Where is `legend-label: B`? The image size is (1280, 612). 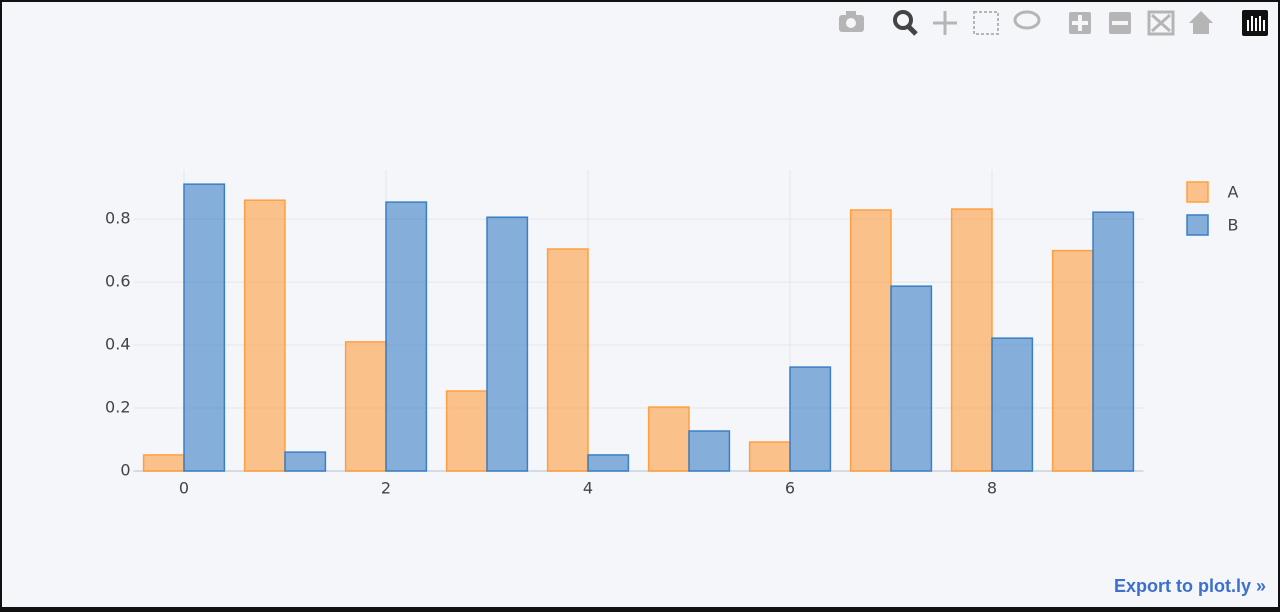
legend-label: B is located at coordinates (1233, 225).